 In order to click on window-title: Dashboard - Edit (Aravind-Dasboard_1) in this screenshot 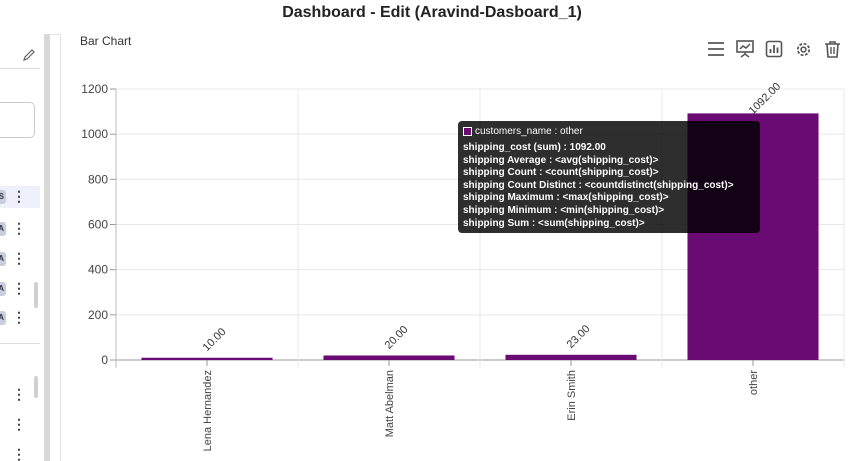, I will do `click(432, 12)`.